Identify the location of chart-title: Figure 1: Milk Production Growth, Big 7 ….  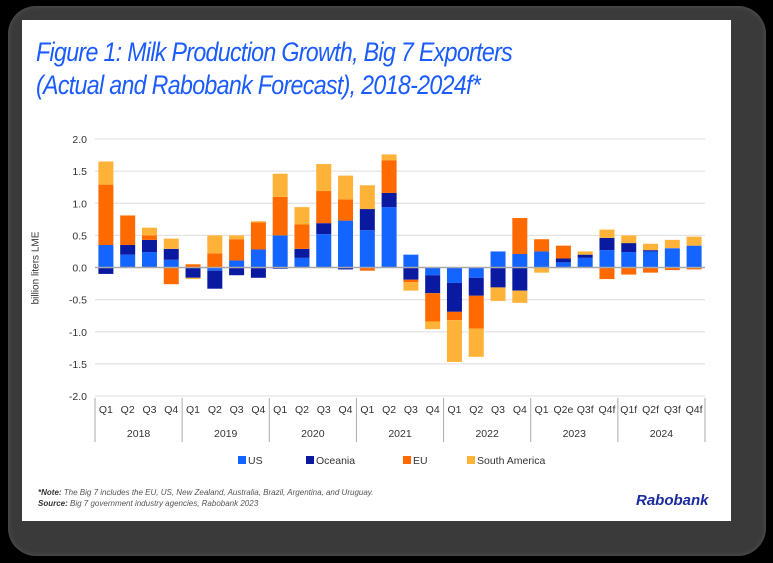
(274, 69).